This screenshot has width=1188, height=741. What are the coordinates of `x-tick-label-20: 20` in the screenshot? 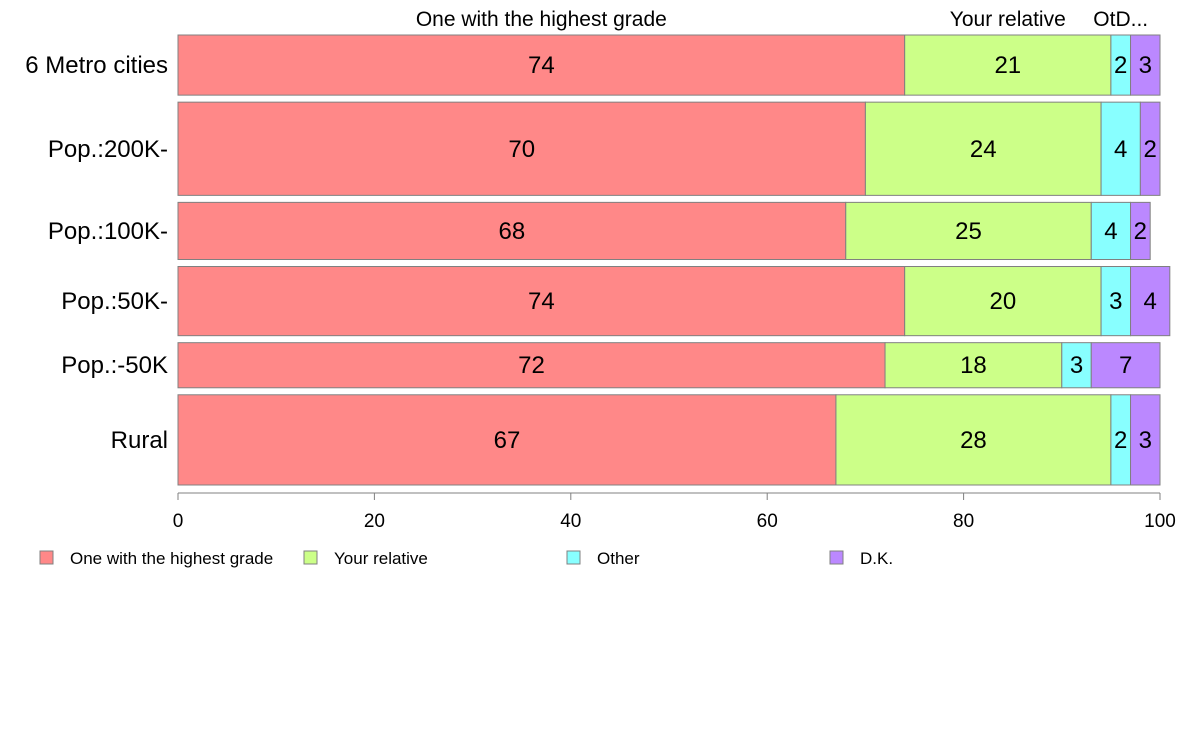 It's located at (374, 521).